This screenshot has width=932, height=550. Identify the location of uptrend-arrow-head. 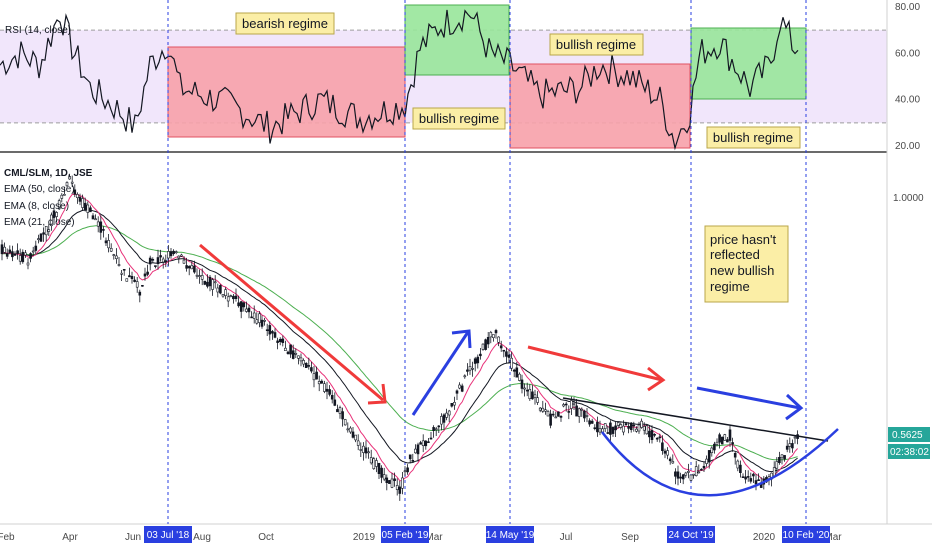
(461, 339).